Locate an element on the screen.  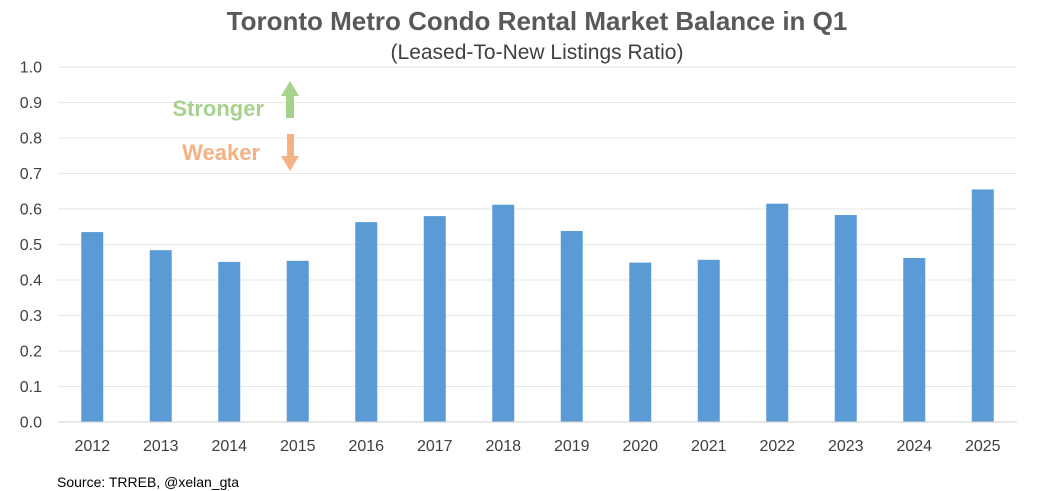
x-tick-label: 2025 is located at coordinates (983, 446).